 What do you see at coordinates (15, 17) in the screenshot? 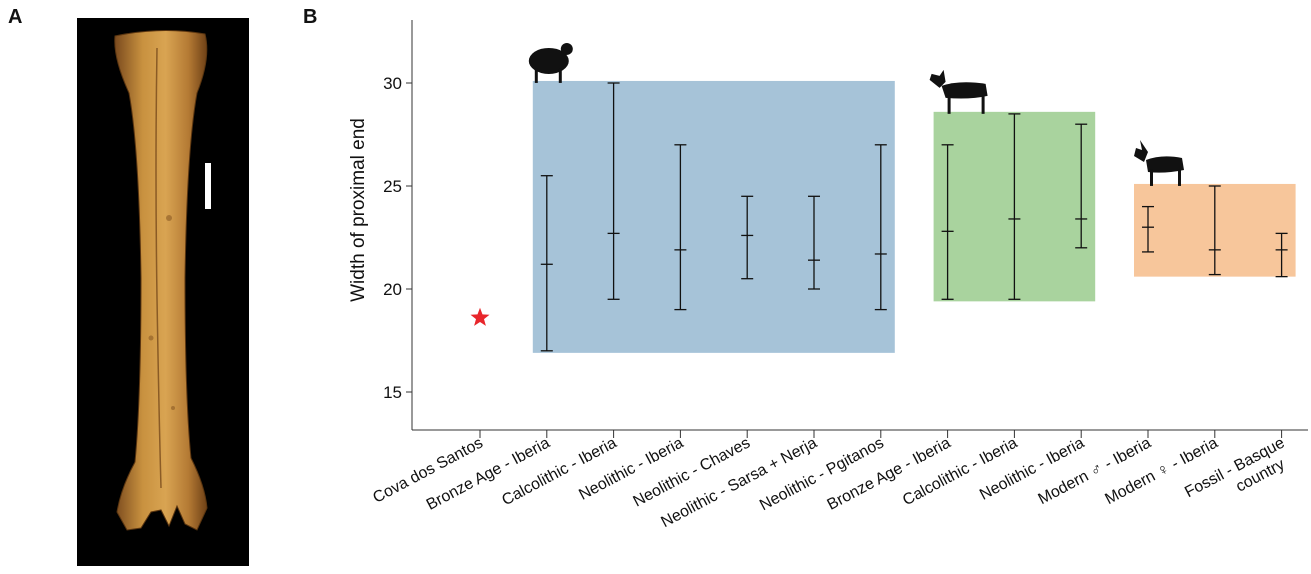
I see `panel-label-a: A` at bounding box center [15, 17].